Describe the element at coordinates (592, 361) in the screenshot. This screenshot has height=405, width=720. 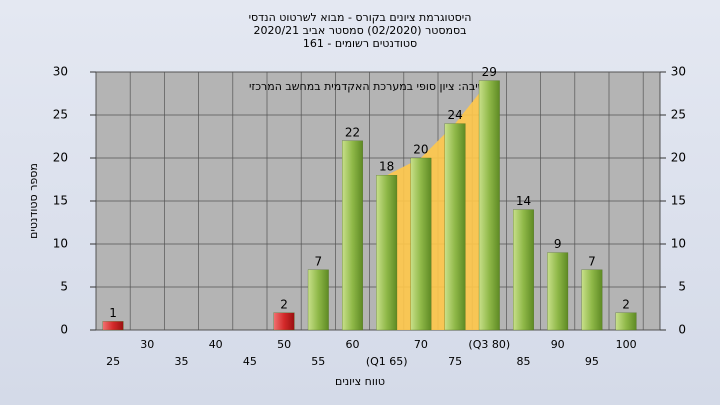
I see `x-tick-label: 95` at that location.